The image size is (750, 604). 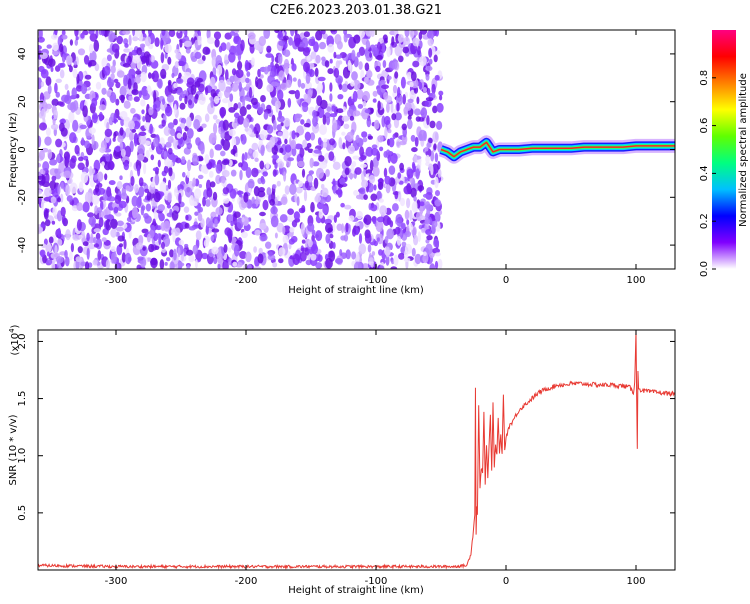 What do you see at coordinates (356, 590) in the screenshot?
I see `snr-x-axis-label: Height of straight line (km)` at bounding box center [356, 590].